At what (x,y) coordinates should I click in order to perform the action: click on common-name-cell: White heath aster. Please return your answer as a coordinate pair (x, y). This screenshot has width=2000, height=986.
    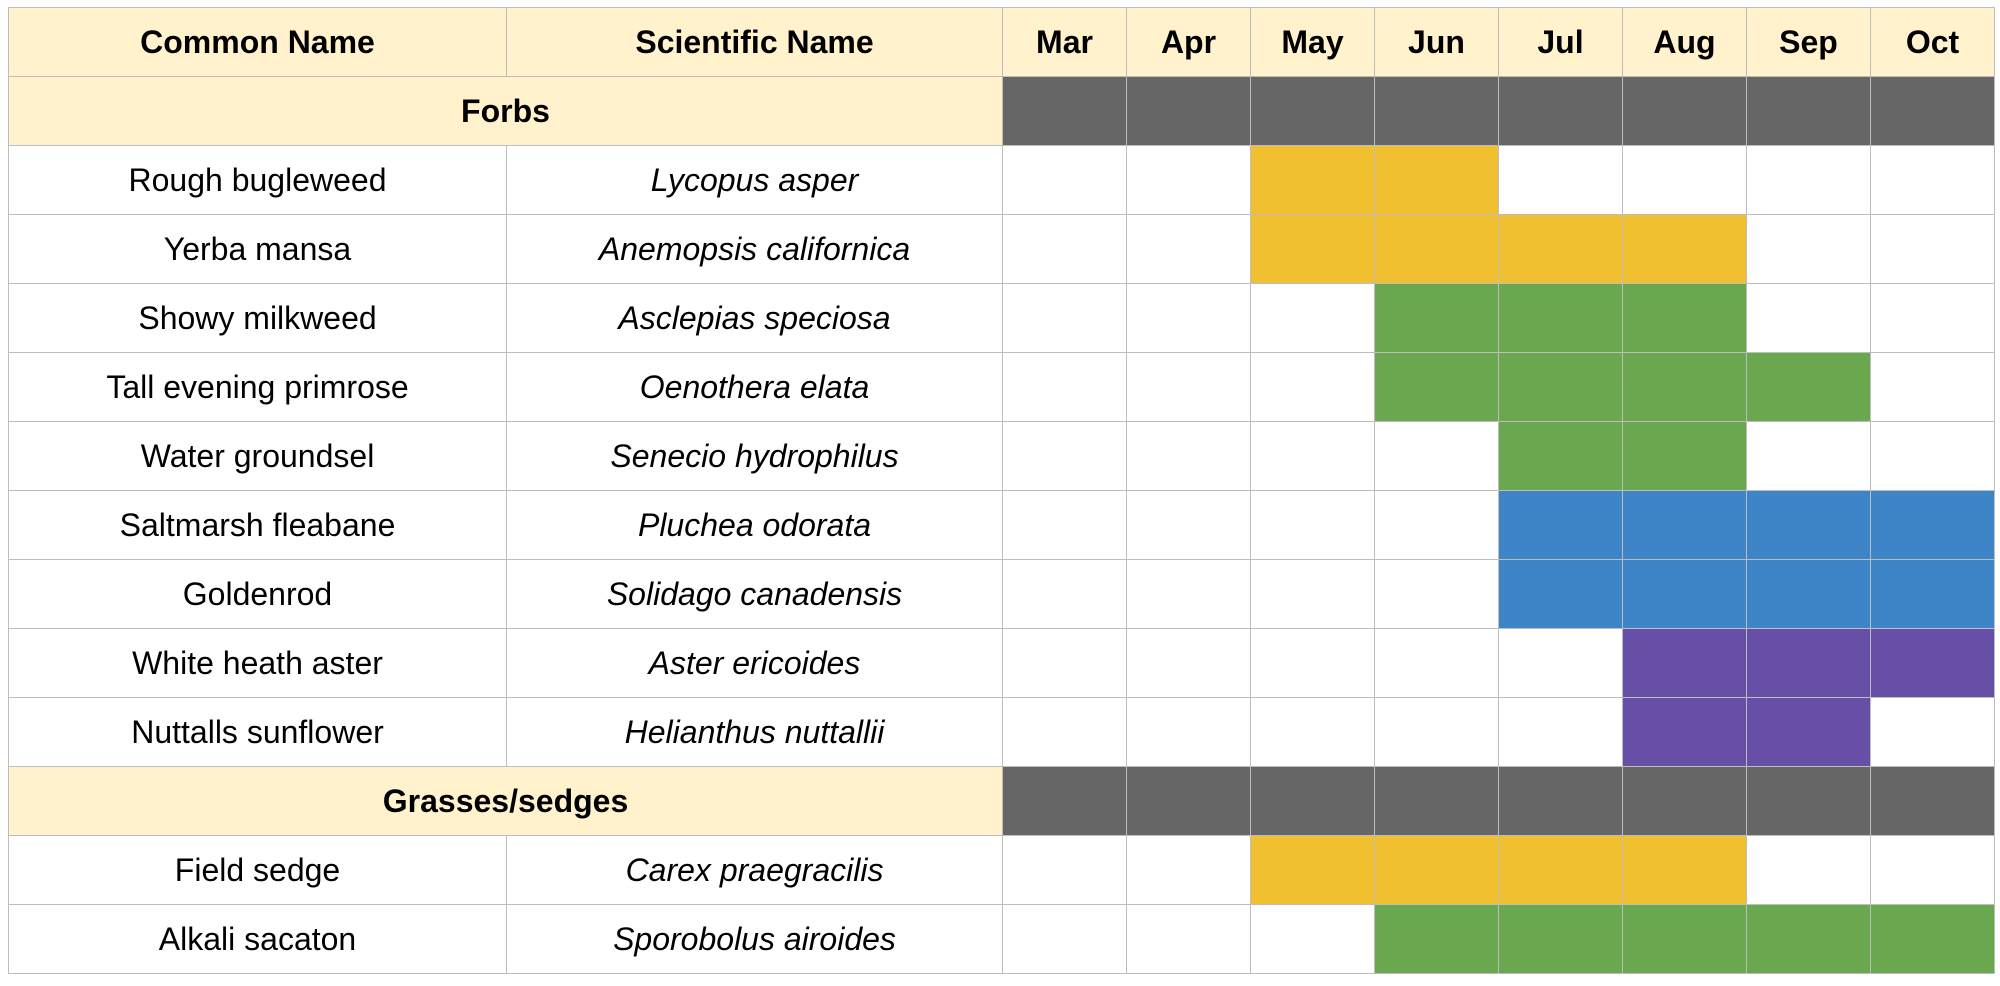
    Looking at the image, I should click on (257, 663).